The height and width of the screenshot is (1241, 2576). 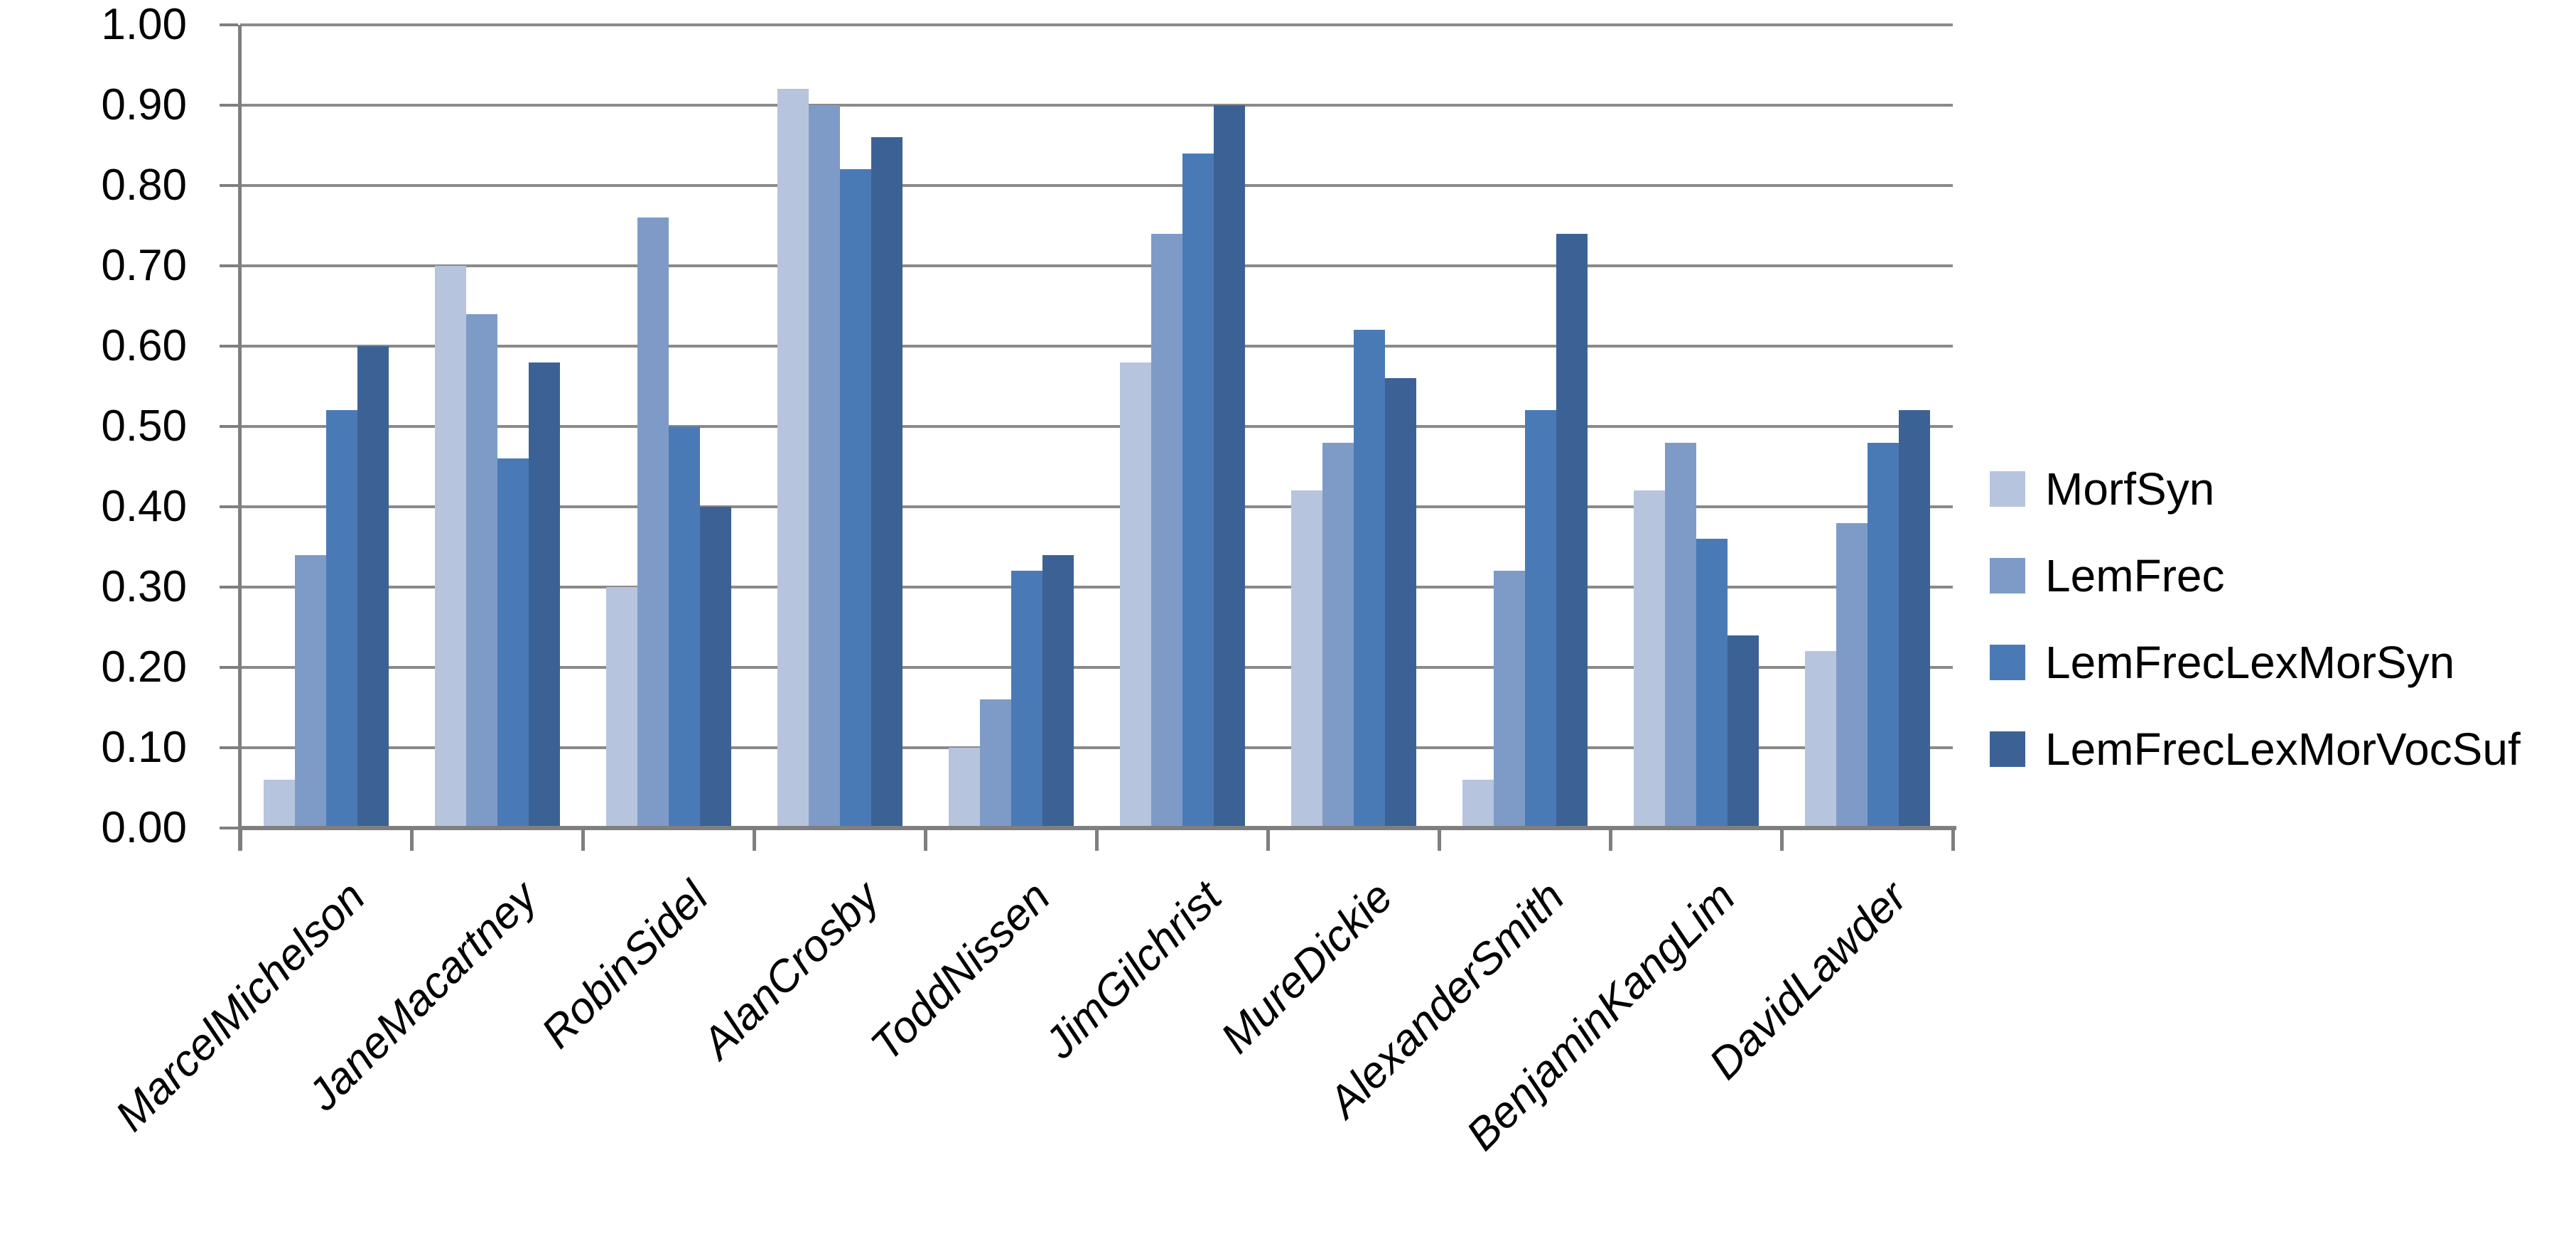 What do you see at coordinates (625, 965) in the screenshot?
I see `x-axis-label-RobinSidel: RobinSidel` at bounding box center [625, 965].